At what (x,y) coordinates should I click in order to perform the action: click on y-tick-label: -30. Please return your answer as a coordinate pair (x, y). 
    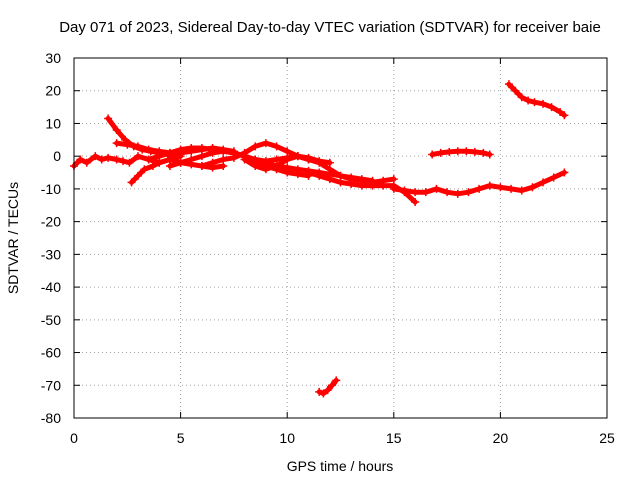
    Looking at the image, I should click on (51, 254).